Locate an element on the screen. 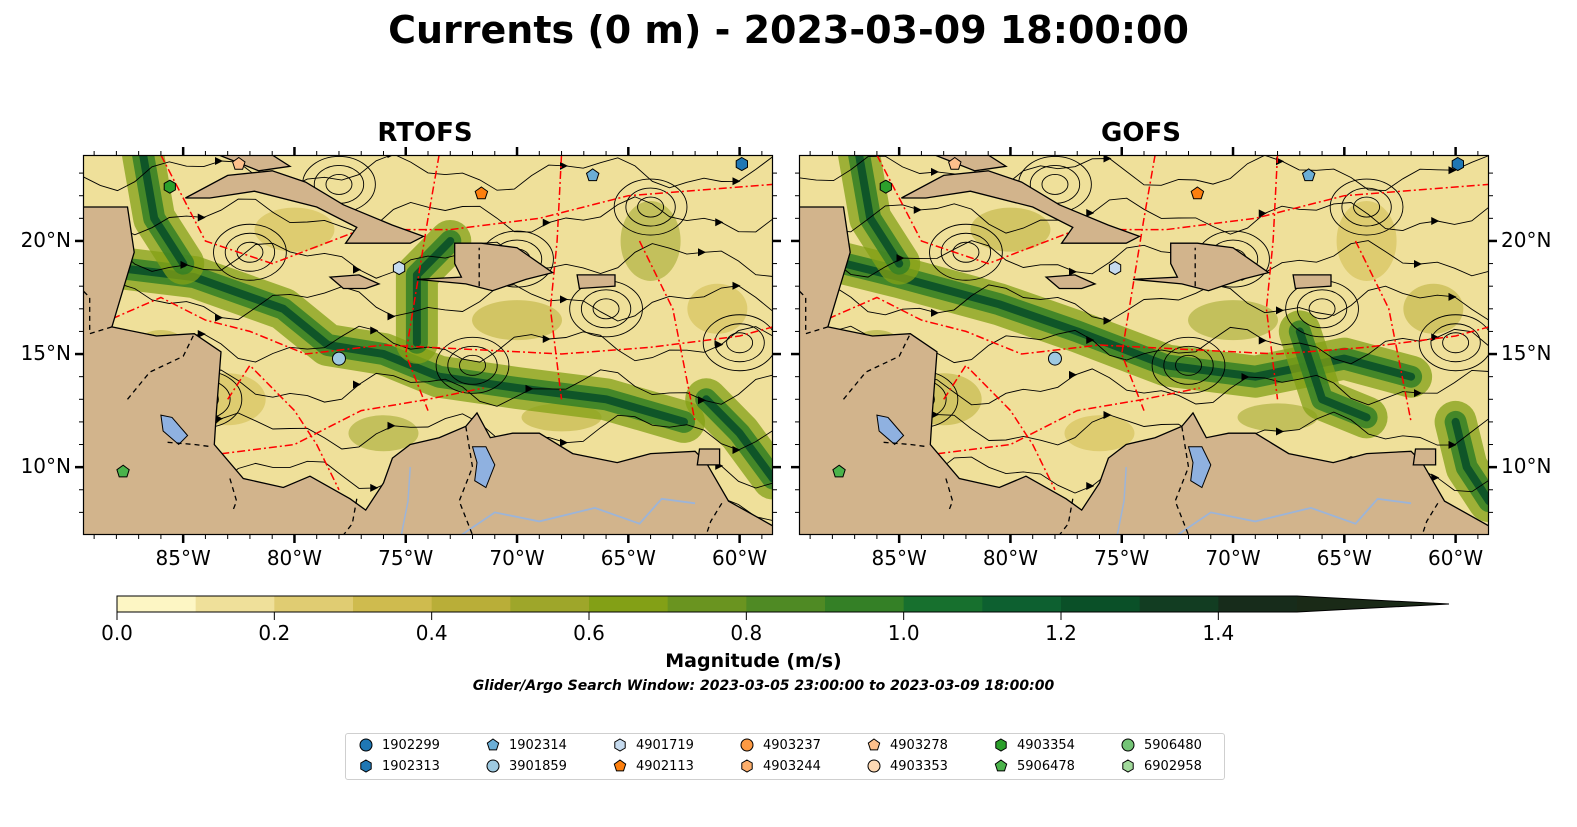  colorbar-extend-arrow is located at coordinates (1373, 604).